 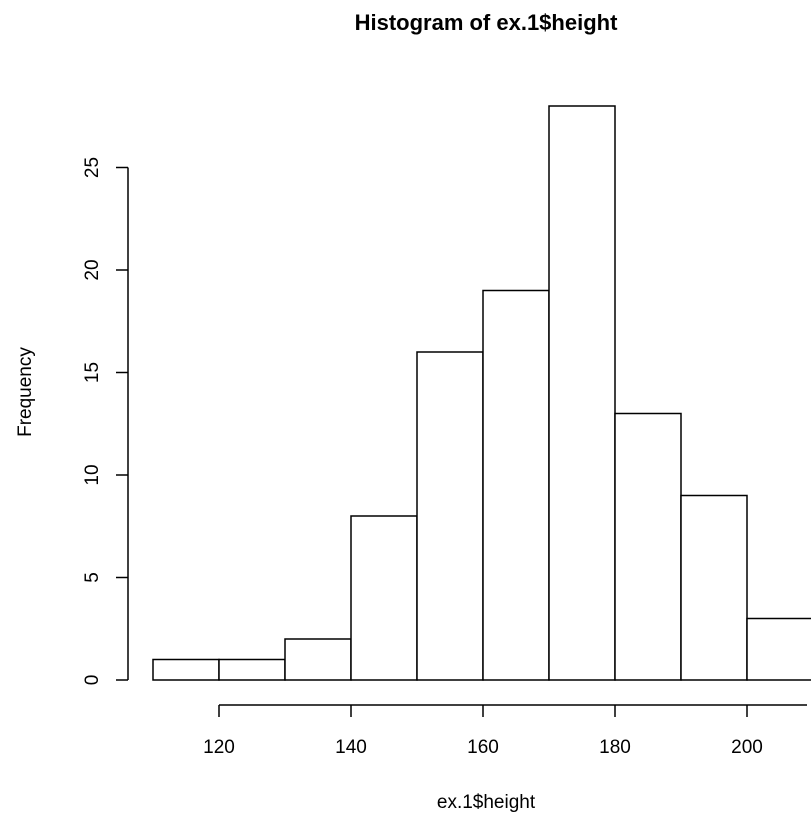 I want to click on x-tick-label-2: 160, so click(x=483, y=747).